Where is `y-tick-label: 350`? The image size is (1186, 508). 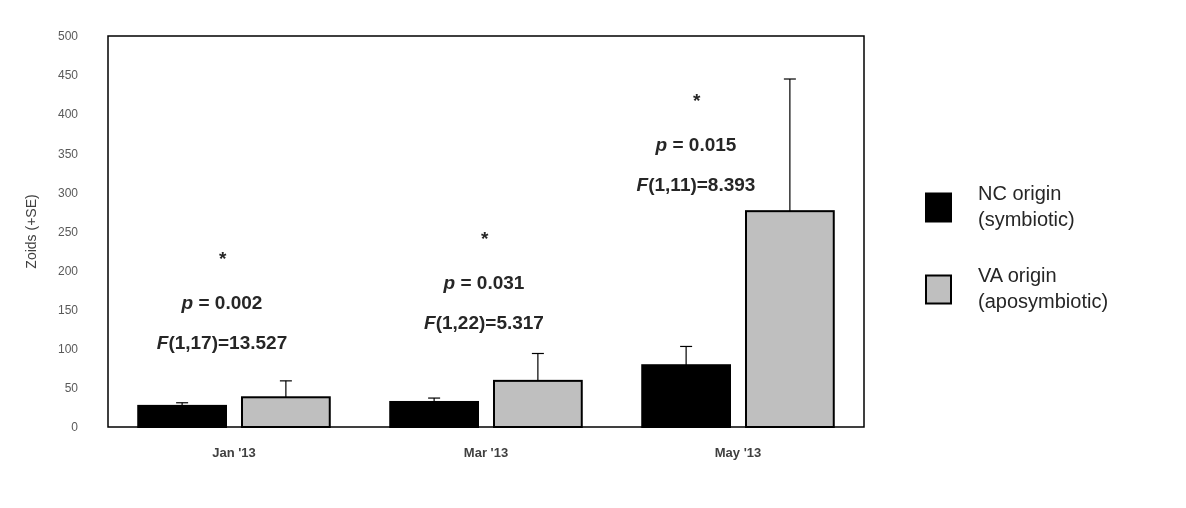 y-tick-label: 350 is located at coordinates (68, 153).